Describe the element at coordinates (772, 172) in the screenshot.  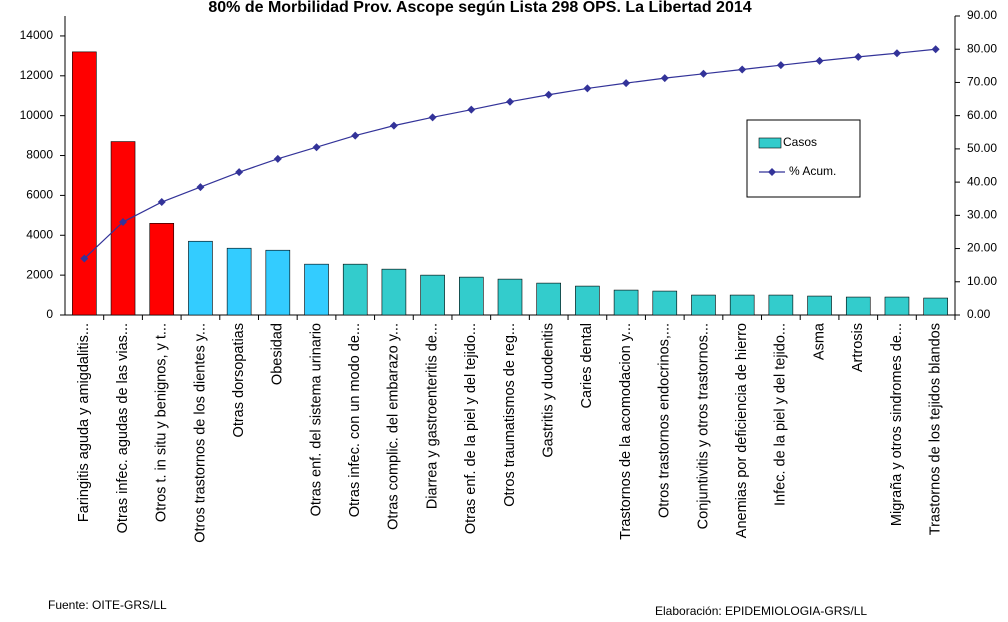
I see `legend-marker` at that location.